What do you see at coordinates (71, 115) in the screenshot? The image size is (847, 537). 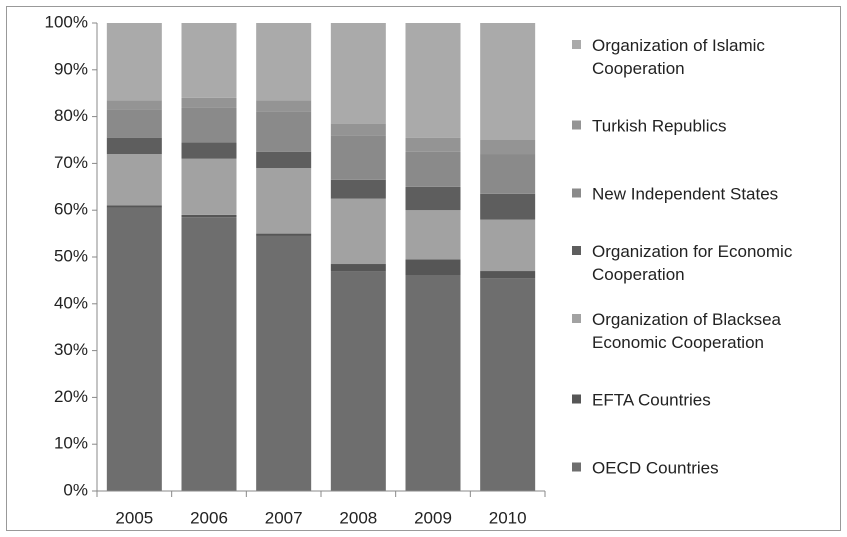 I see `y-tick-label: 80%` at bounding box center [71, 115].